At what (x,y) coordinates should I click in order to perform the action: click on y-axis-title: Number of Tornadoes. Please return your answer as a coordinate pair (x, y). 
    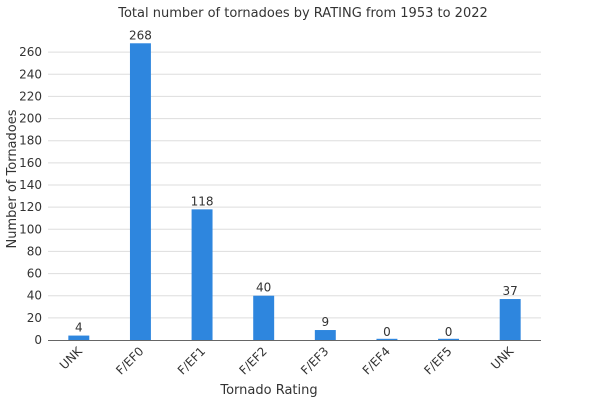
    Looking at the image, I should click on (12, 178).